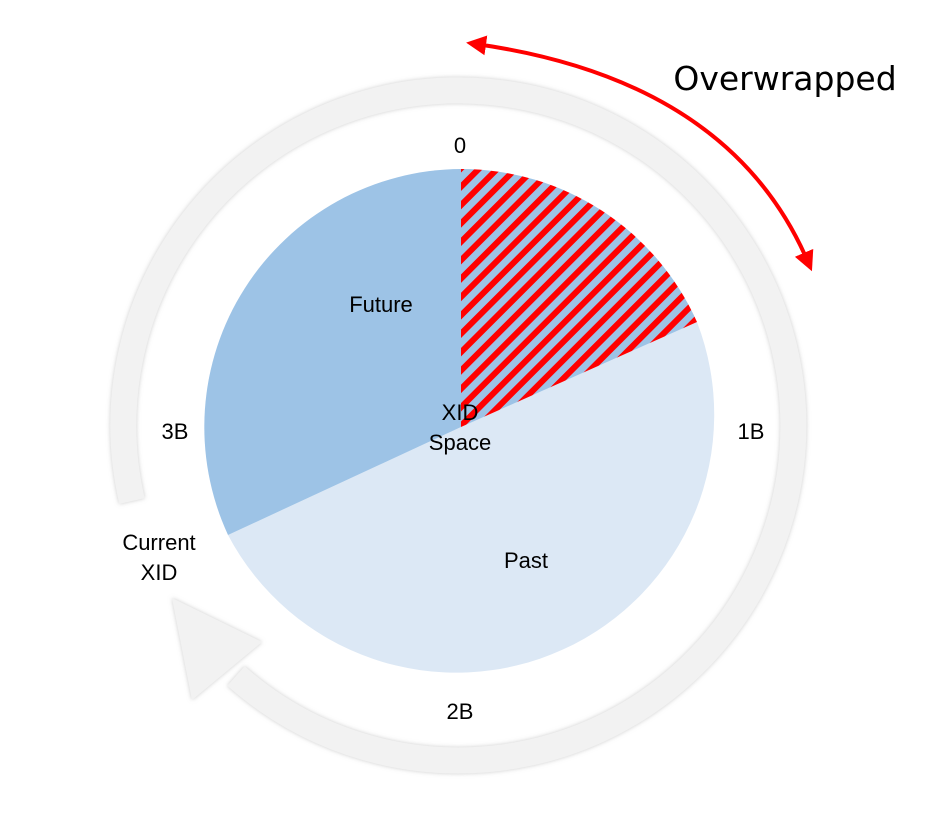 The width and height of the screenshot is (941, 813). I want to click on tick-label-3b: 3B, so click(175, 431).